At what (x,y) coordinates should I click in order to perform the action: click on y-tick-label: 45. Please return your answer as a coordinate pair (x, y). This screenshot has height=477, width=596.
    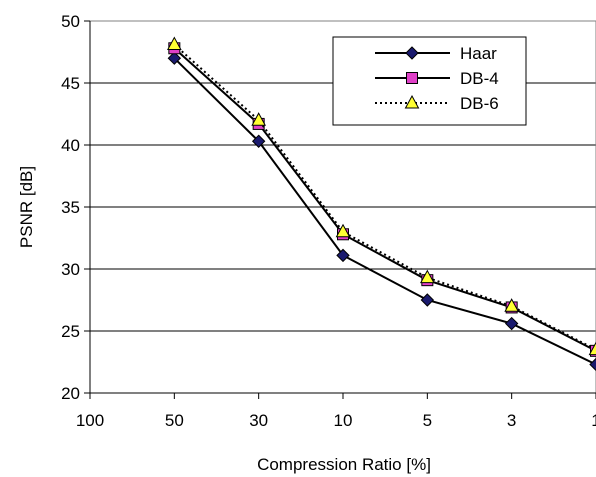
    Looking at the image, I should click on (70, 83).